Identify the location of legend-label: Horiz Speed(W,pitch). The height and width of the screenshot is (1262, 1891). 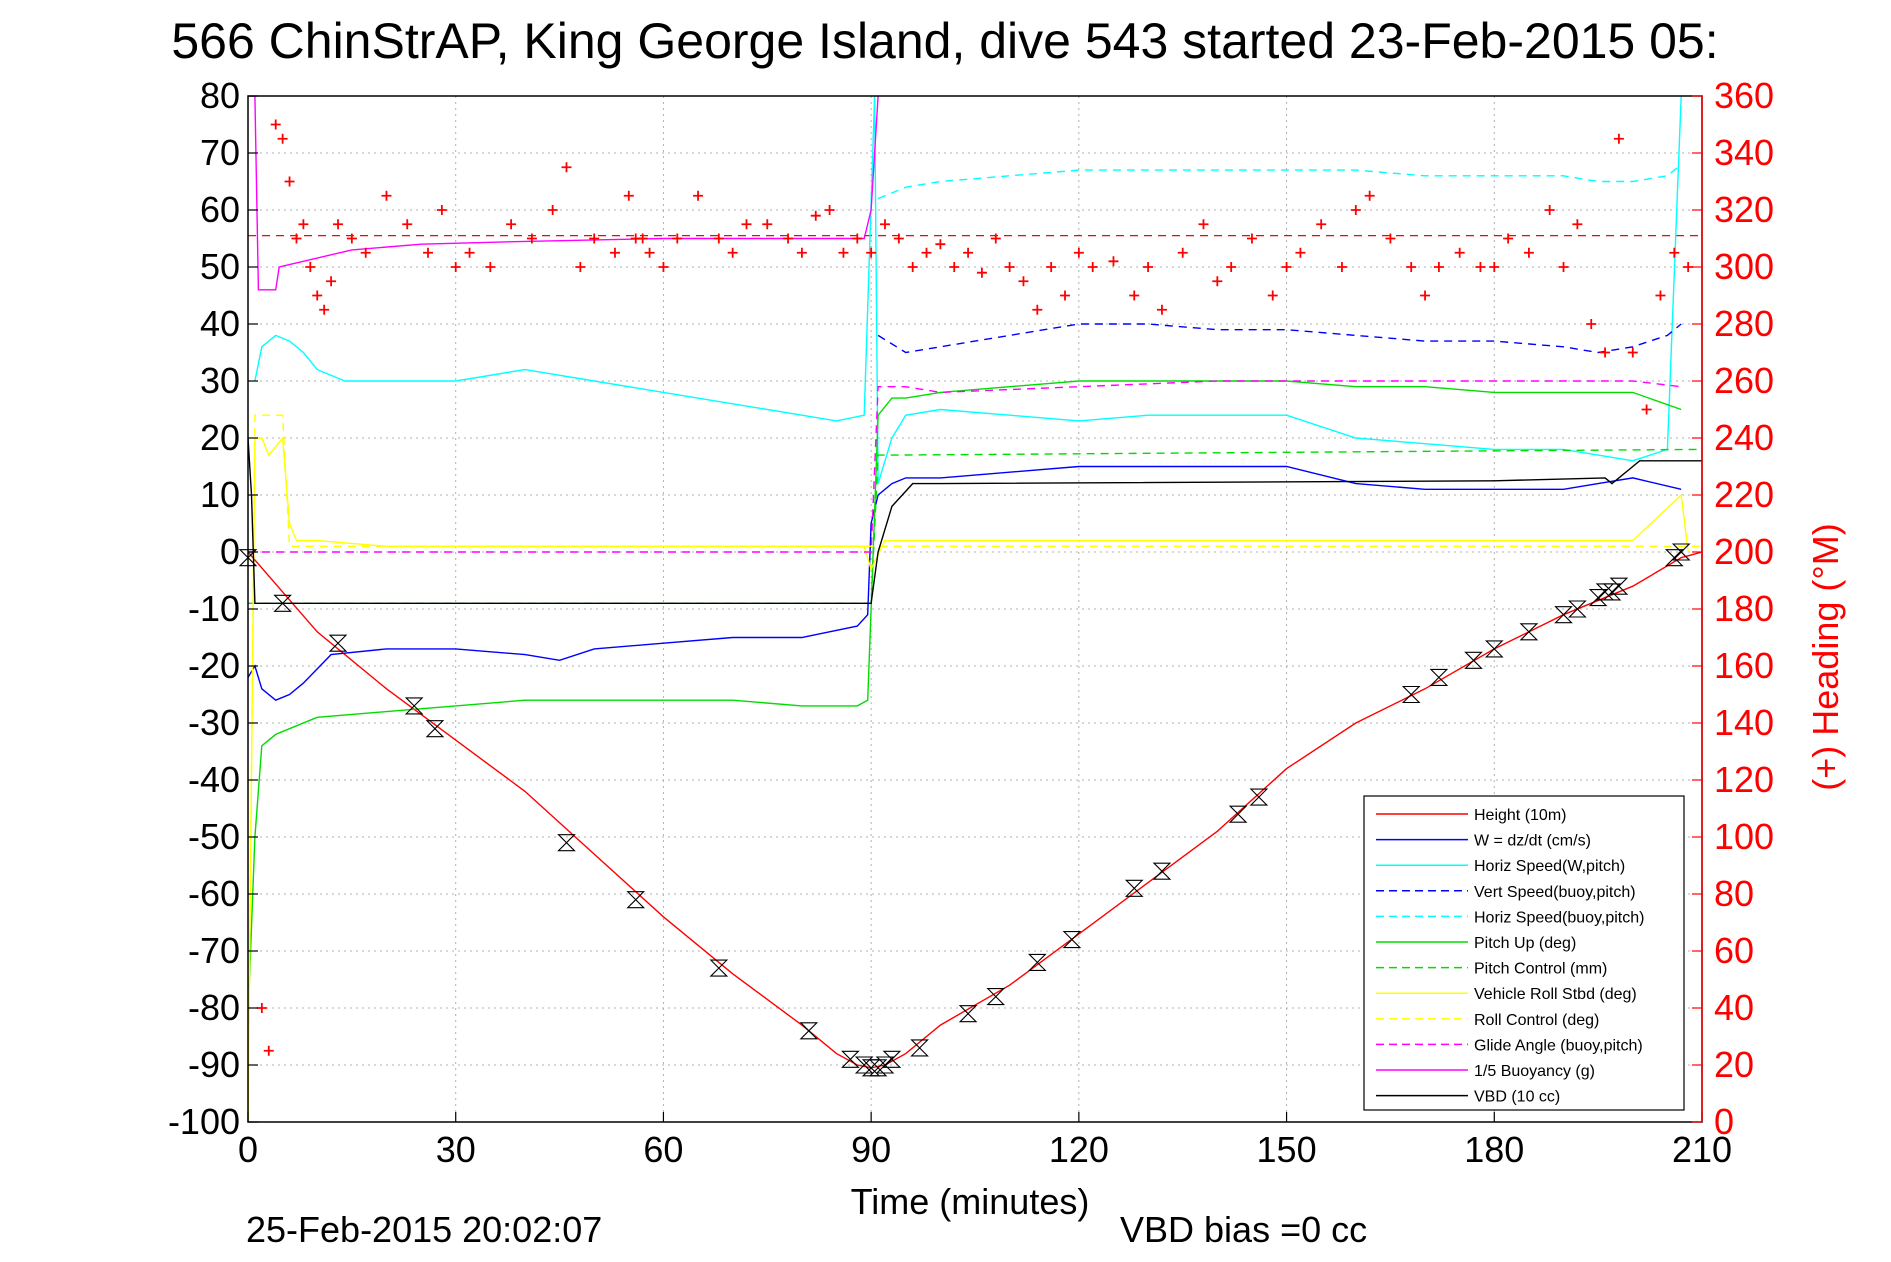
(1549, 866).